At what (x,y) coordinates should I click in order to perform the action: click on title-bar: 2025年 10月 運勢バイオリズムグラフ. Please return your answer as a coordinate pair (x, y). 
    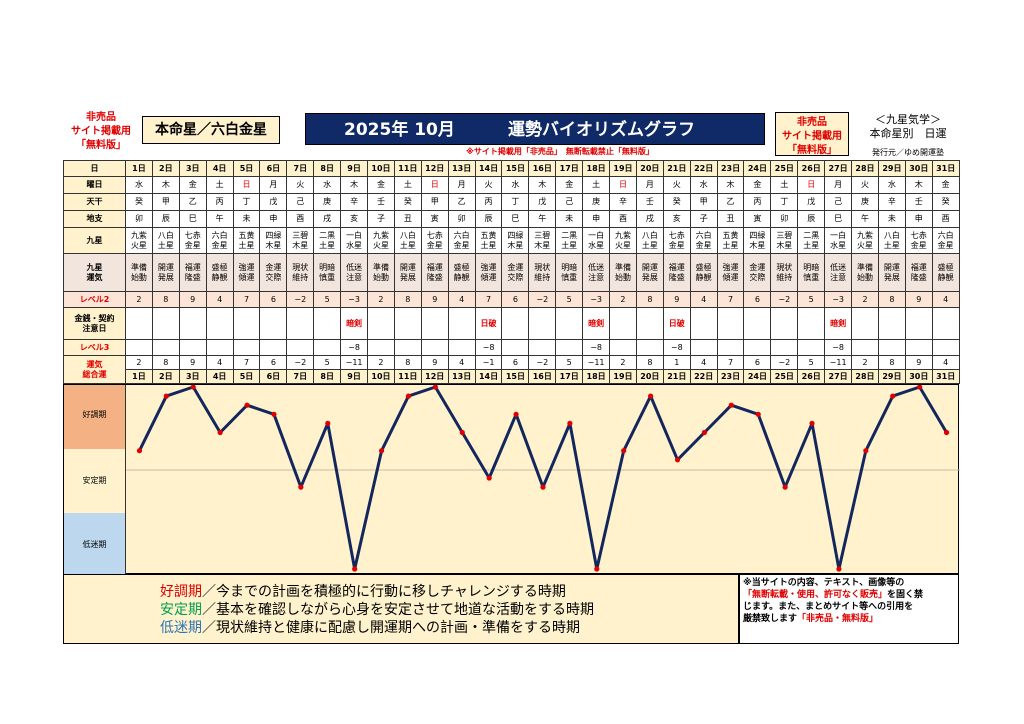
    Looking at the image, I should click on (535, 129).